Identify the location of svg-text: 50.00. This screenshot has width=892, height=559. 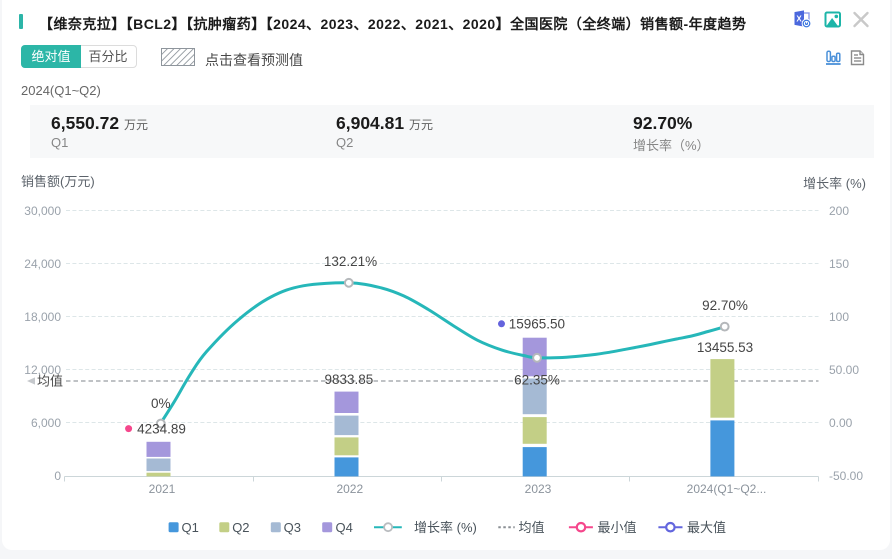
(844, 370).